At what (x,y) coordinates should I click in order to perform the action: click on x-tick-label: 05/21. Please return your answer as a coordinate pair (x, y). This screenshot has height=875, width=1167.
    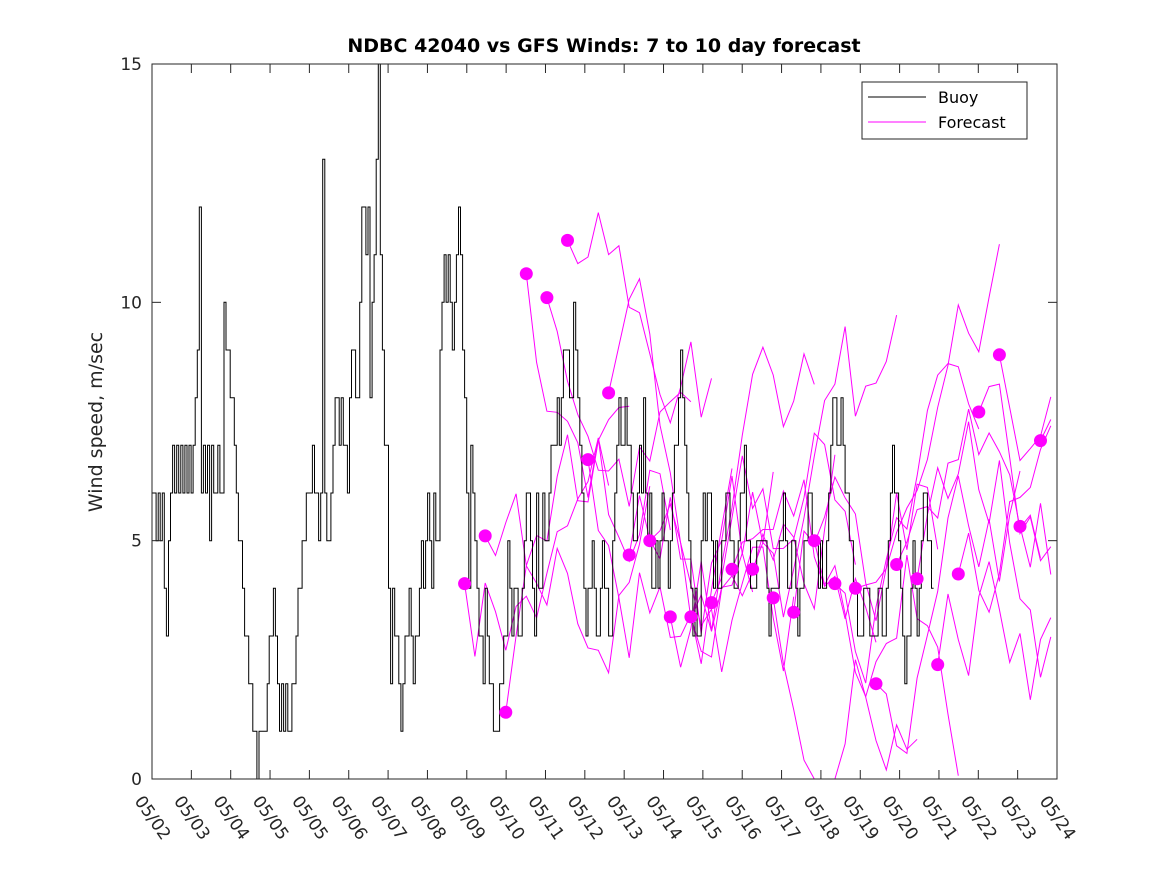
    Looking at the image, I should click on (939, 818).